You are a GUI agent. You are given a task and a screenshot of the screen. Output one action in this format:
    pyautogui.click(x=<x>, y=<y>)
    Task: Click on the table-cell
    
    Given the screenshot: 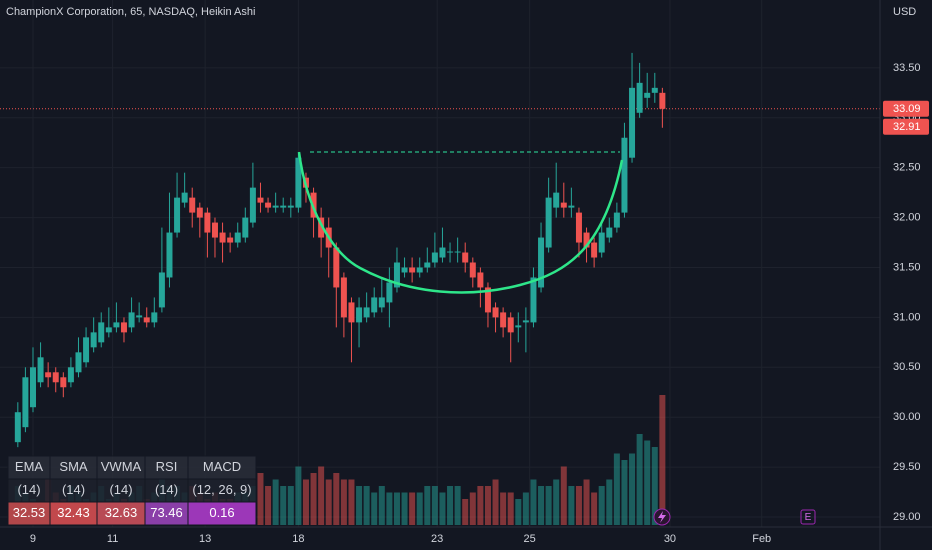 What is the action you would take?
    pyautogui.click(x=222, y=513)
    